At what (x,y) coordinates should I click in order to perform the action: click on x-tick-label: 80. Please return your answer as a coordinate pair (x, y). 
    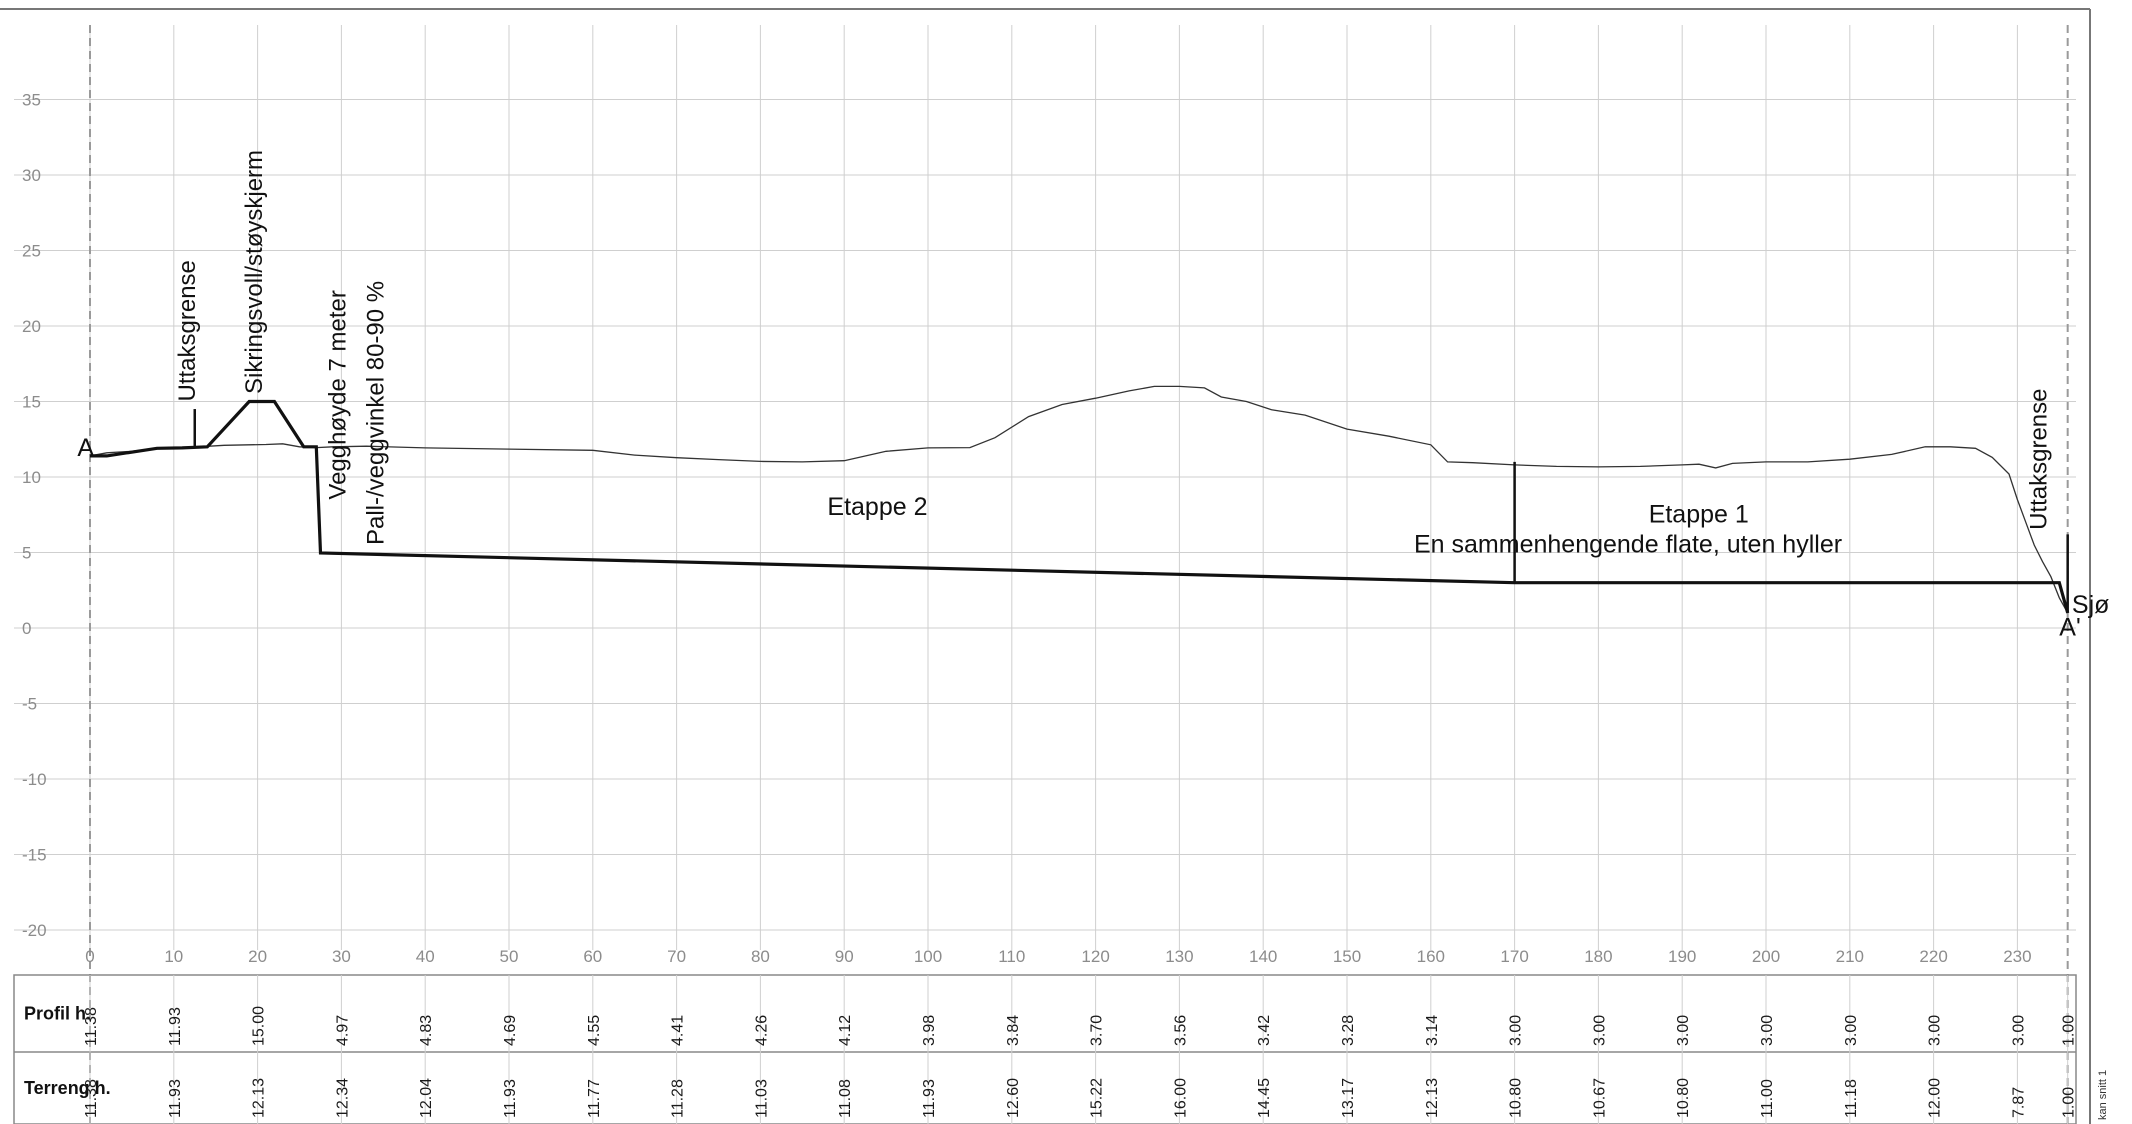
    Looking at the image, I should click on (760, 956).